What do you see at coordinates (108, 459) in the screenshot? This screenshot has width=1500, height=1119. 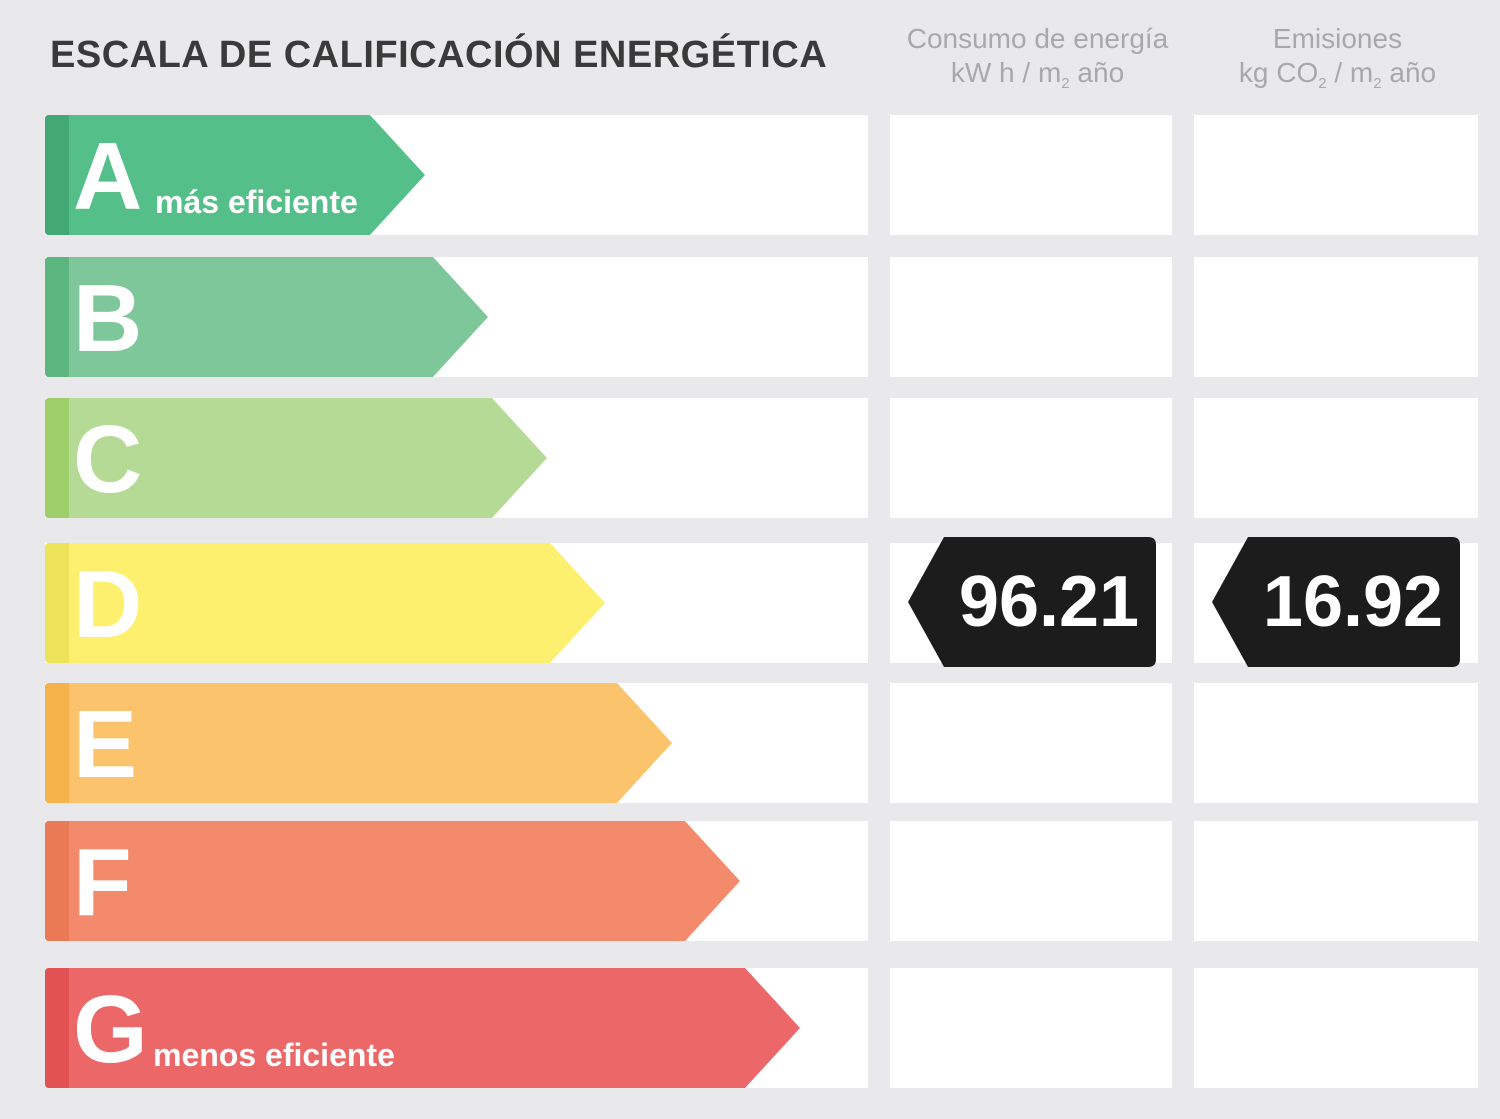 I see `rating-letter: C` at bounding box center [108, 459].